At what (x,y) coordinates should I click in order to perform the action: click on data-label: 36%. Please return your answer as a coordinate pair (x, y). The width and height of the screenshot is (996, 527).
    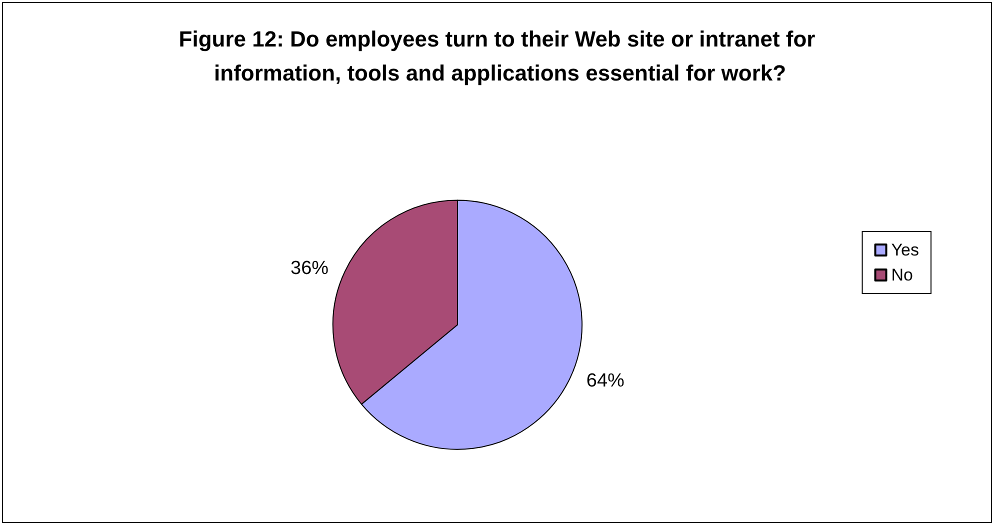
    Looking at the image, I should click on (309, 268).